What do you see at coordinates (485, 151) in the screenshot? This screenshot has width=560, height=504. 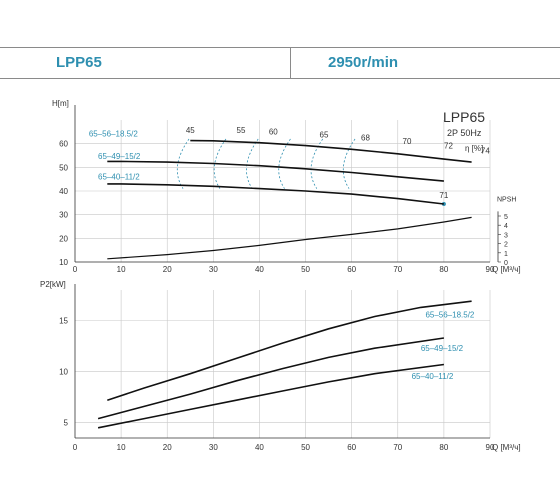 I see `efficiency-value: 74` at bounding box center [485, 151].